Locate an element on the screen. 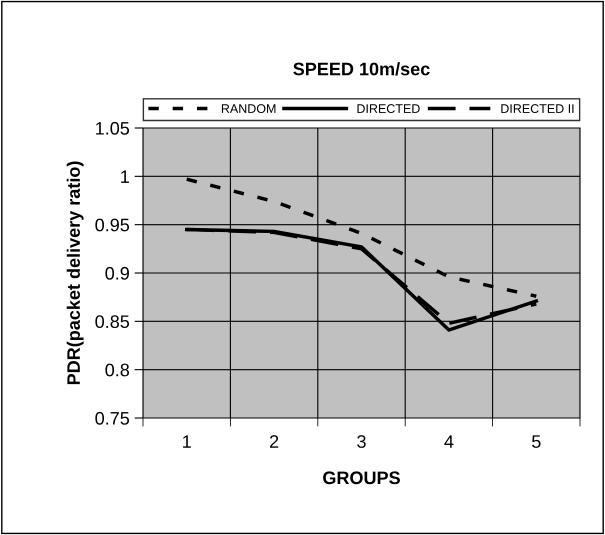  y-axis-title: PDR(packet delivery ratio) is located at coordinates (75, 273).